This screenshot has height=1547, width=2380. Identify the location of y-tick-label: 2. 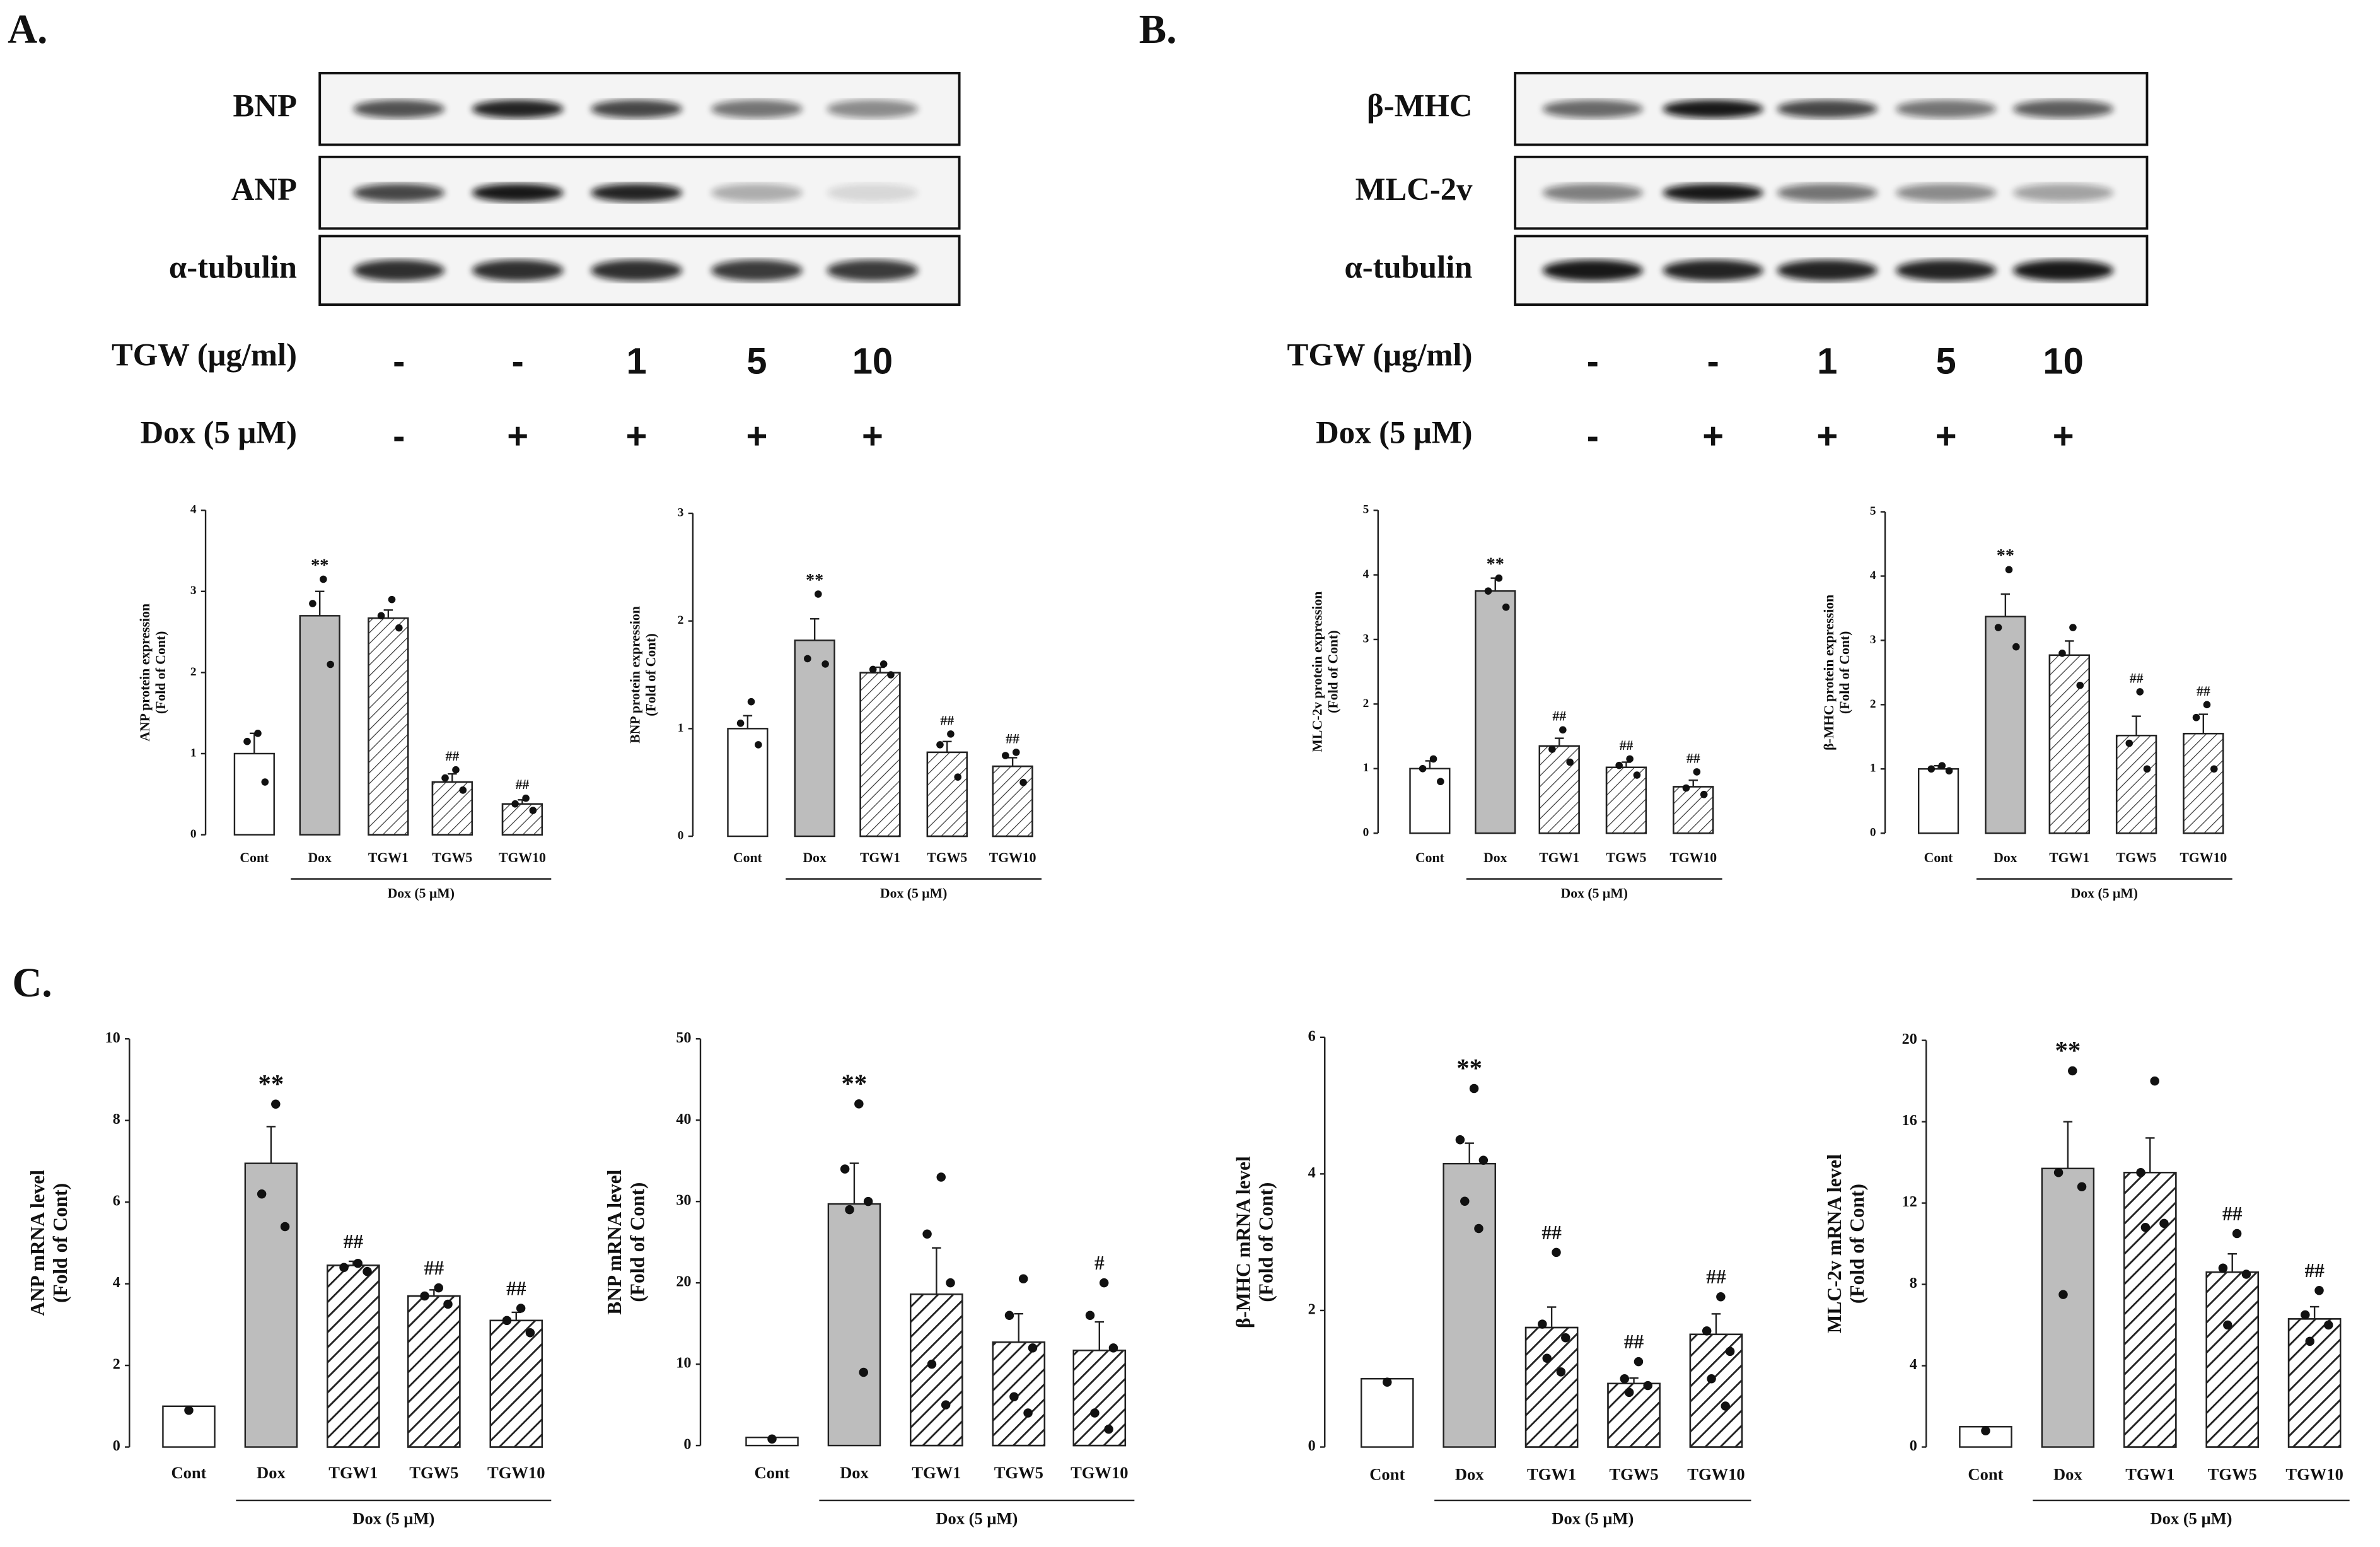
(1873, 704).